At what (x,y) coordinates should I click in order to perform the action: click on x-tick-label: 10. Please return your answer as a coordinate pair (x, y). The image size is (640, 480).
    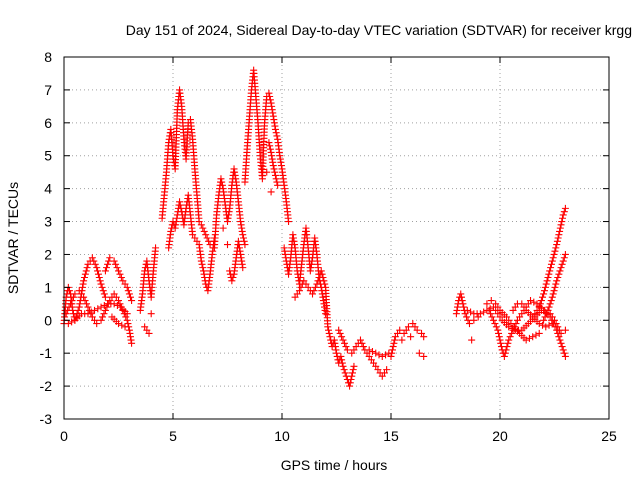
    Looking at the image, I should click on (282, 436).